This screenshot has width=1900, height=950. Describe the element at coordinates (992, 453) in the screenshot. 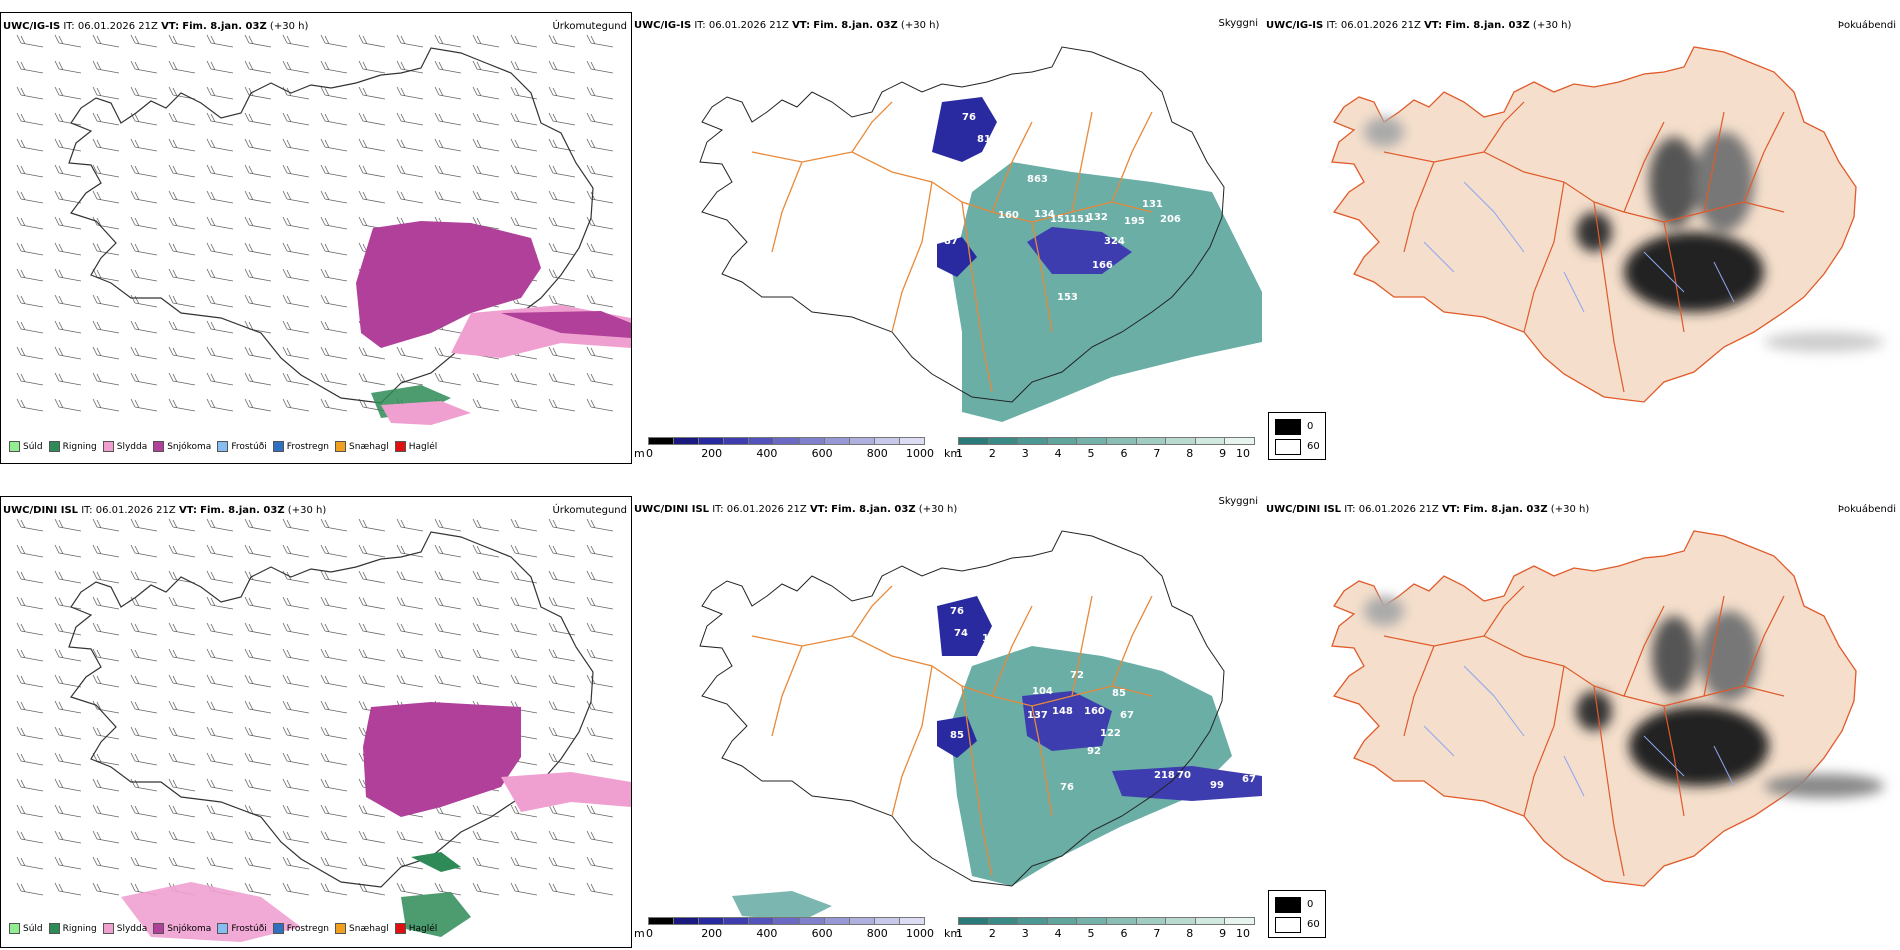

I see `colorbar-tick-label: 2` at that location.